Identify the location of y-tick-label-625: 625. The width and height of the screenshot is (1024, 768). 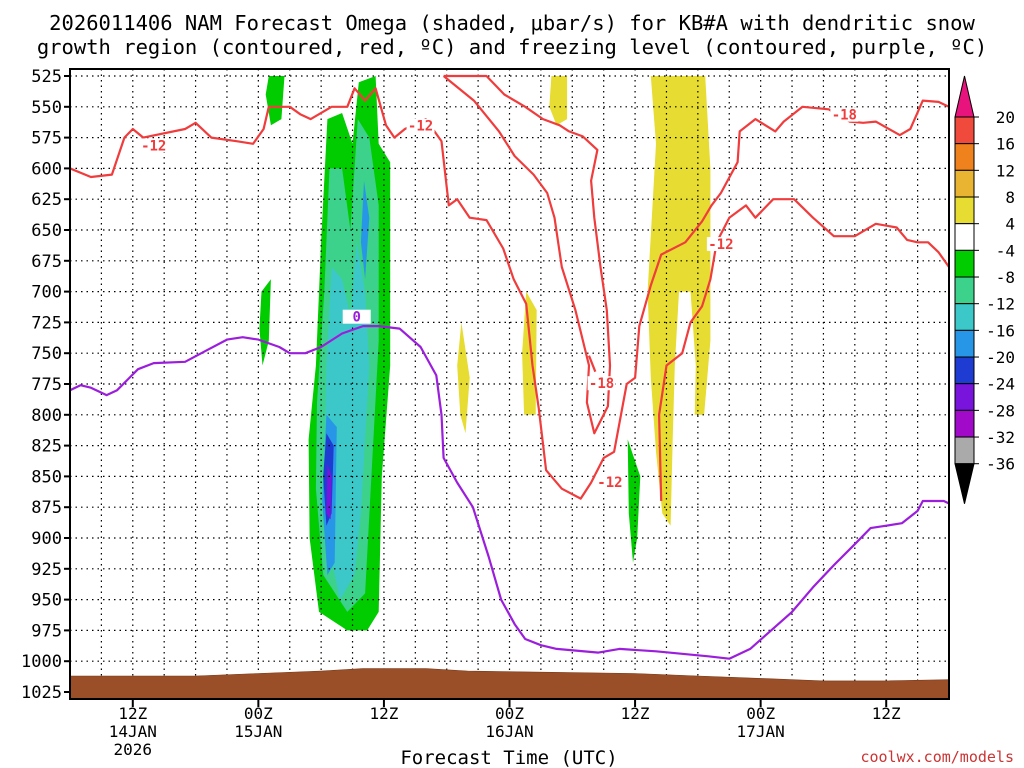
(46, 200).